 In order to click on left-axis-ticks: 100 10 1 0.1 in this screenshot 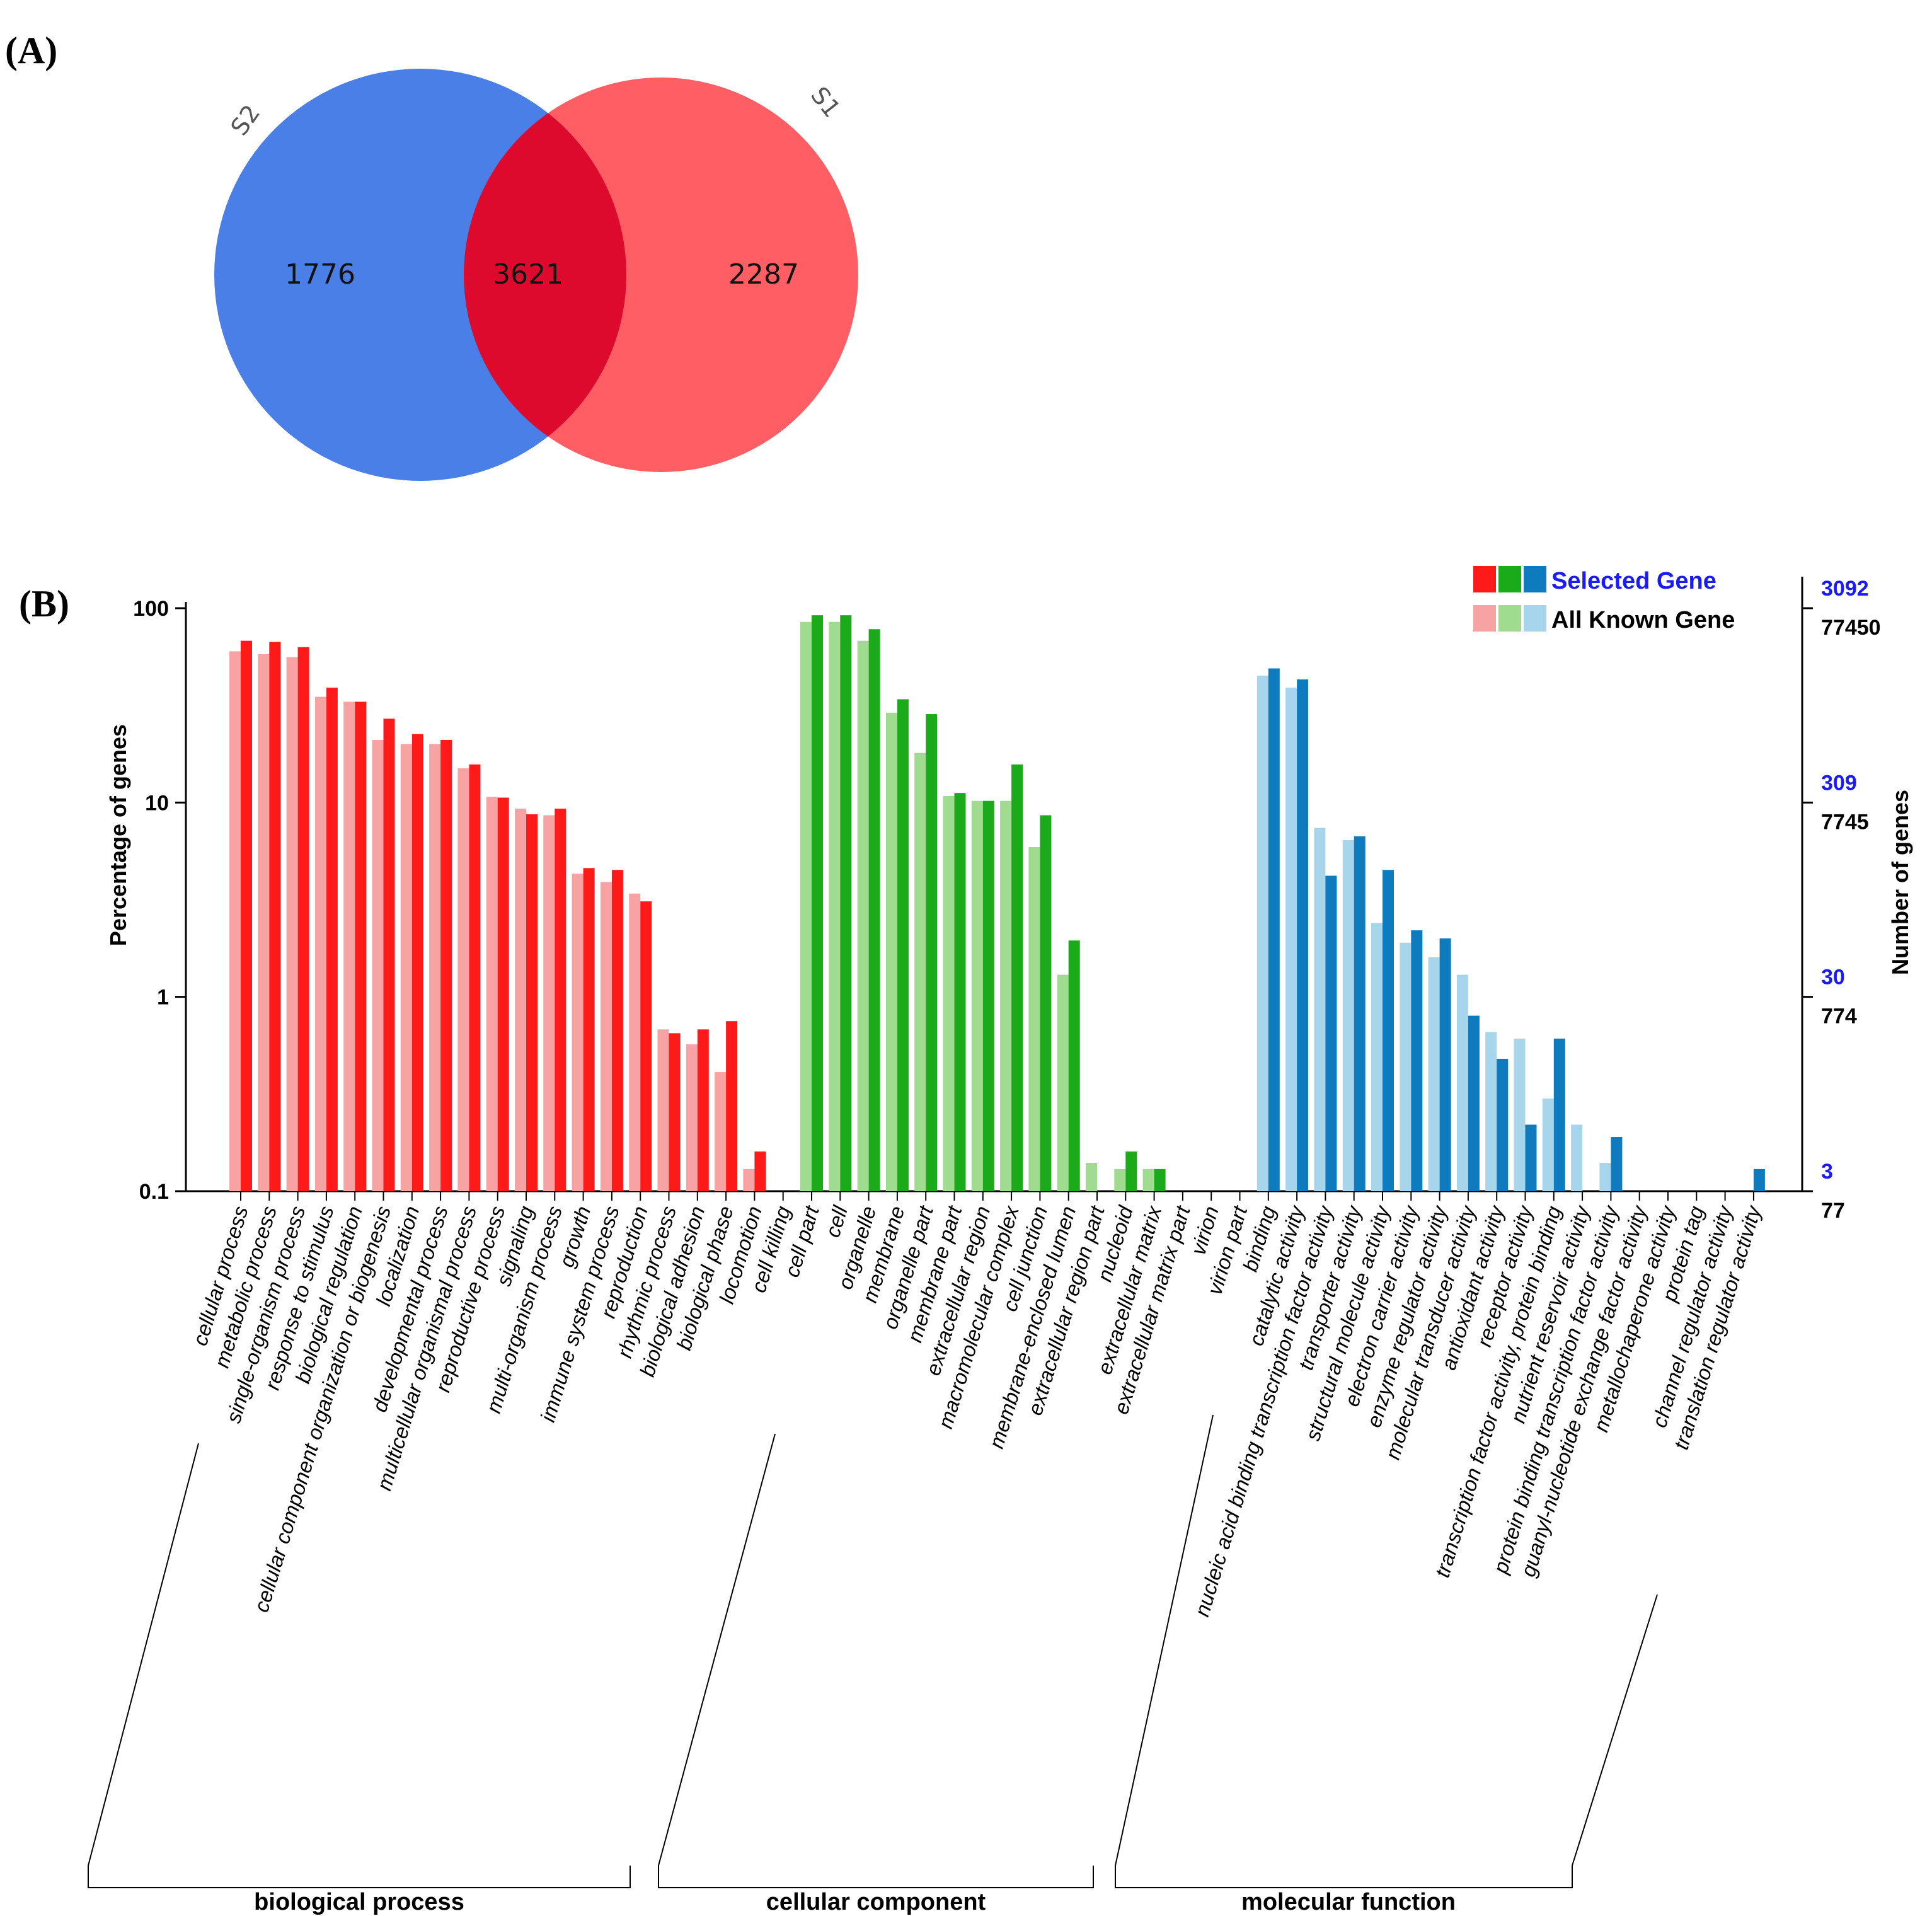, I will do `click(159, 900)`.